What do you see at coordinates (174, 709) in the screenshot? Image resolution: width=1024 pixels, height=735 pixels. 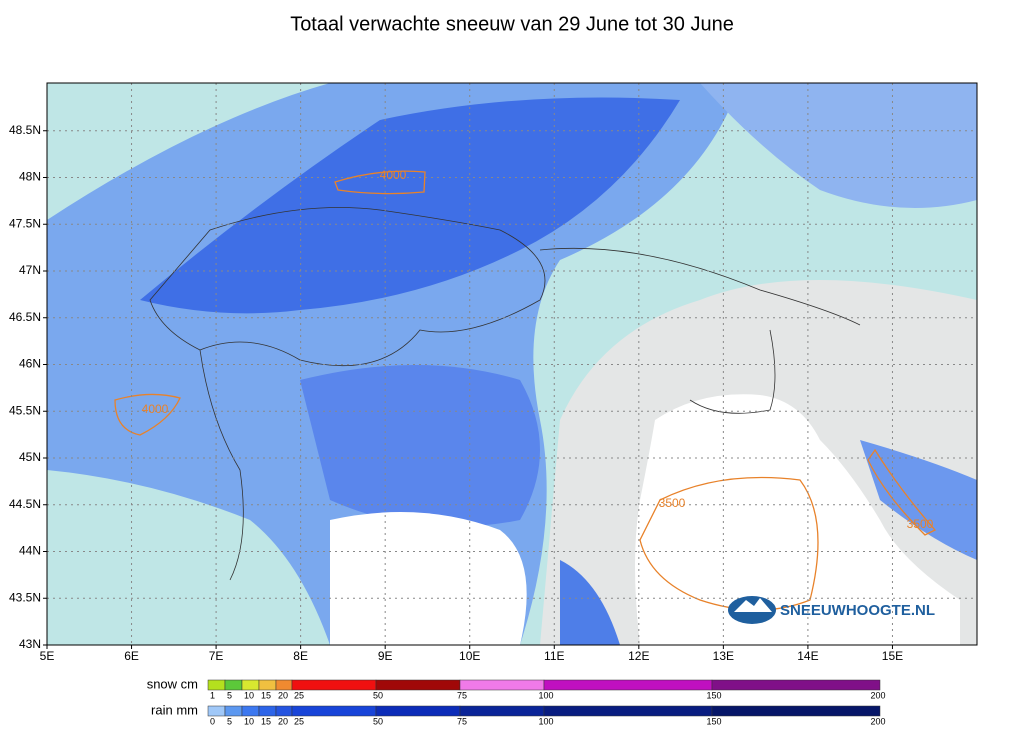 I see `rain-legend-label: rain mm` at bounding box center [174, 709].